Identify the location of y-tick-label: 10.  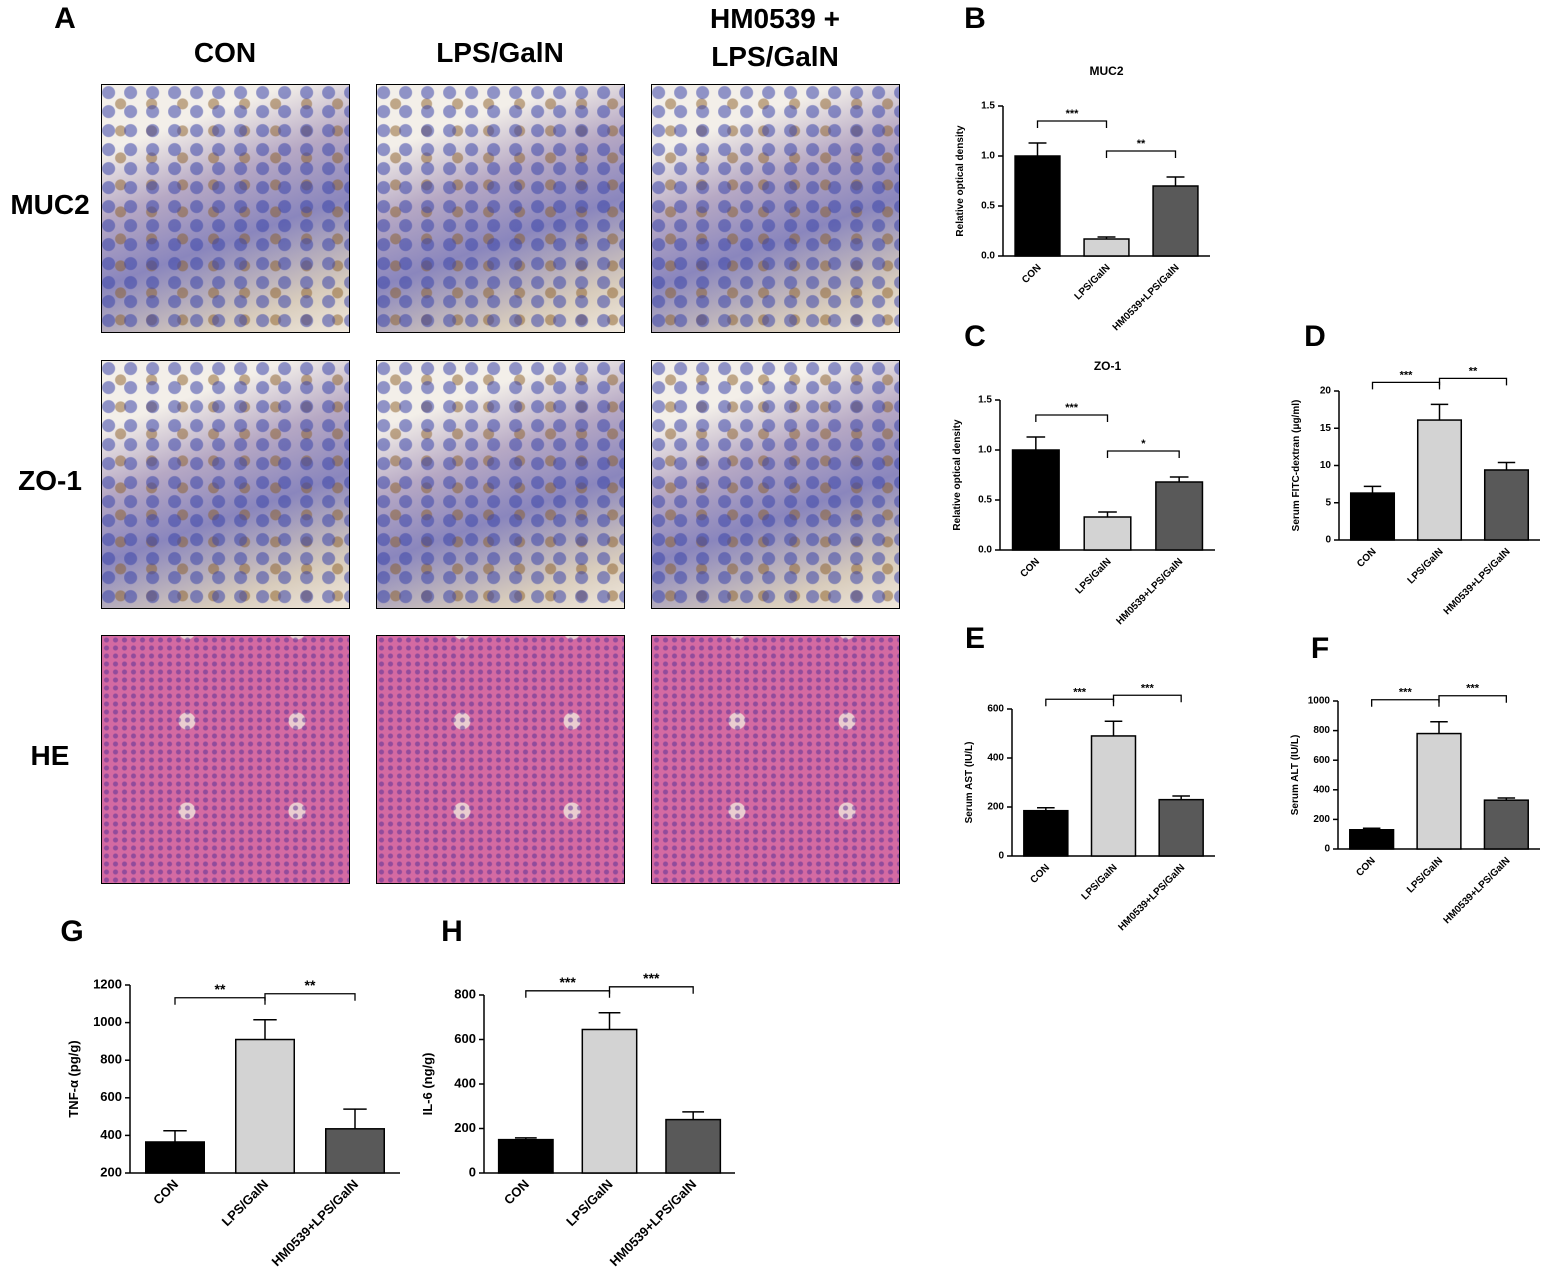
(1326, 465).